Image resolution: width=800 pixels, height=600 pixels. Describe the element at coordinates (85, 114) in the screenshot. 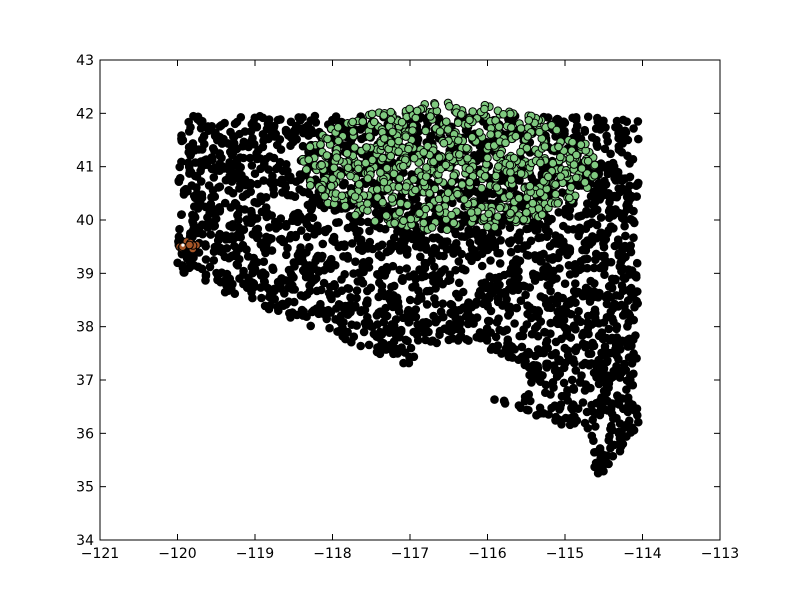

I see `y-tick-label: 42` at that location.